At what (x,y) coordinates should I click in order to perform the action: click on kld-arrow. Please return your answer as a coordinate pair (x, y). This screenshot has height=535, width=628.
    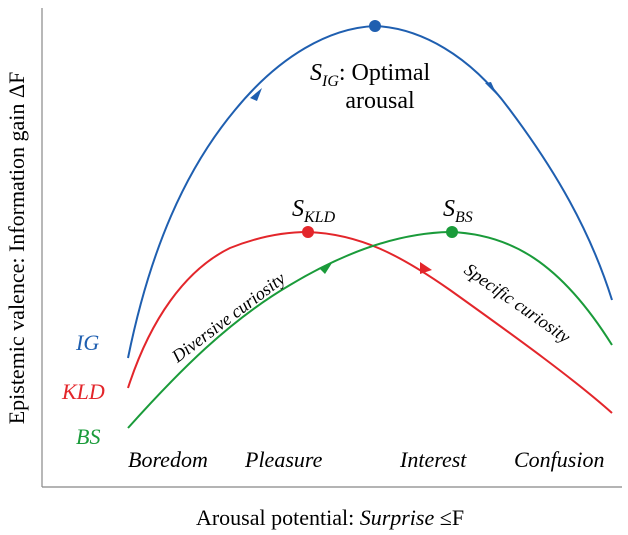
    Looking at the image, I should click on (426, 268).